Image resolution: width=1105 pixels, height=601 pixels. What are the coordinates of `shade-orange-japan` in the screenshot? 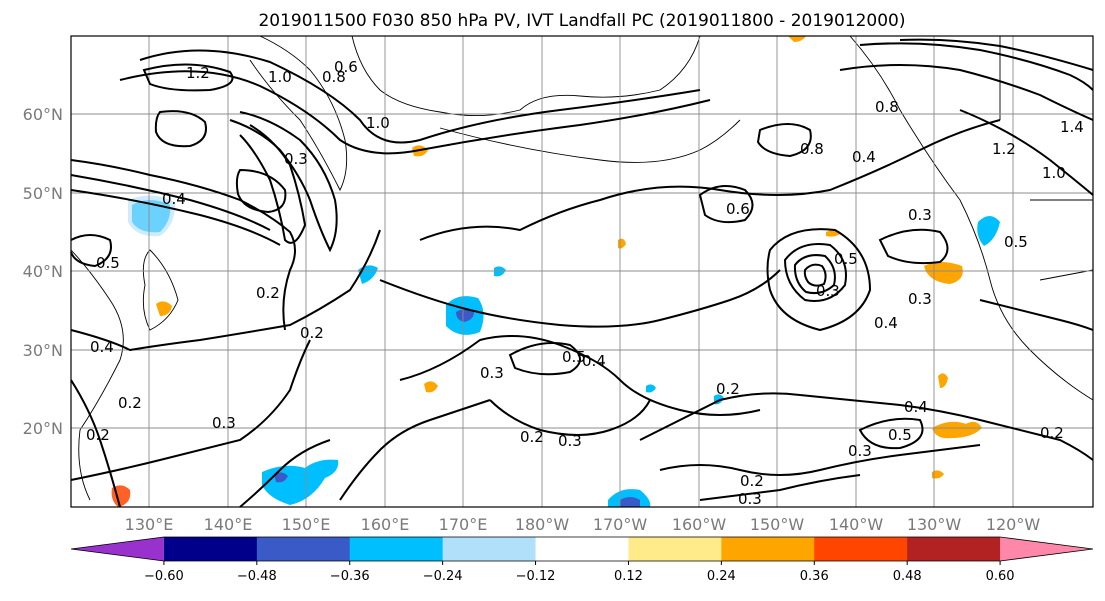 It's located at (164, 308).